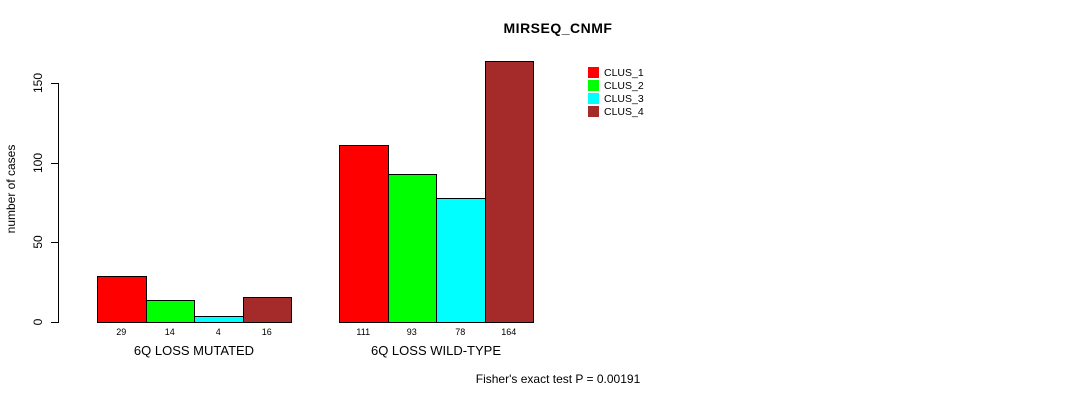  What do you see at coordinates (624, 98) in the screenshot?
I see `legend-label: CLUS_3` at bounding box center [624, 98].